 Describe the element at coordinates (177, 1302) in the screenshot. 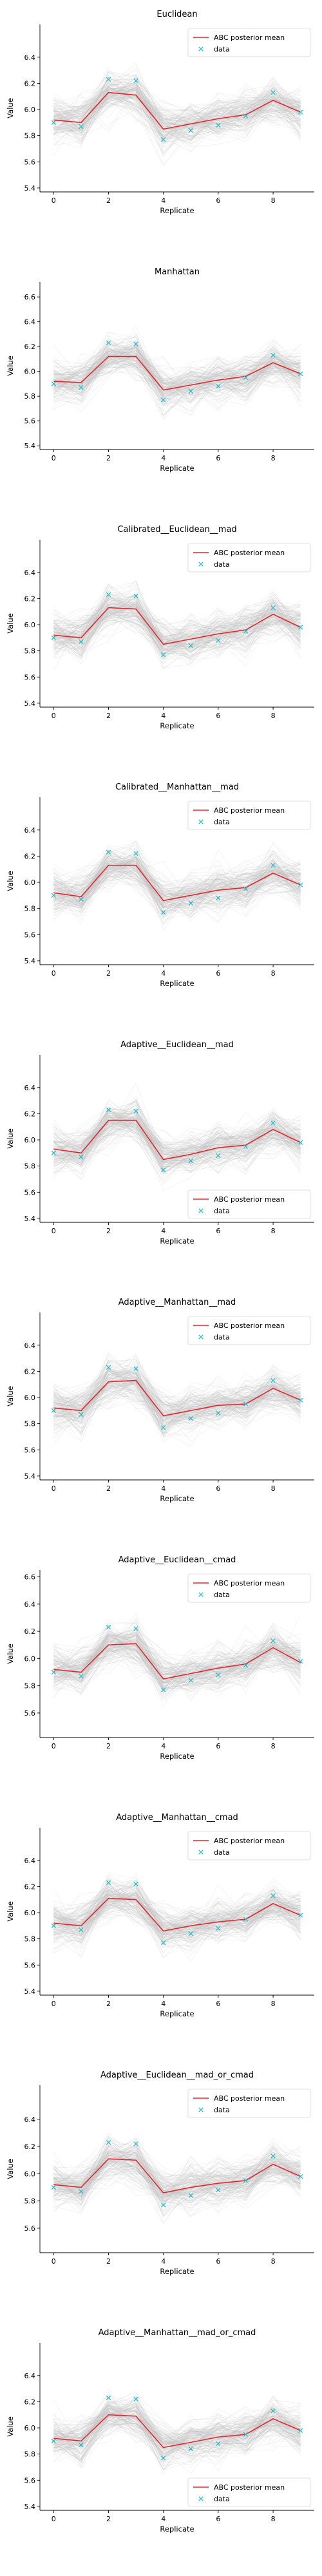

I see `chart-title: Adaptive__Manhattan__mad` at that location.